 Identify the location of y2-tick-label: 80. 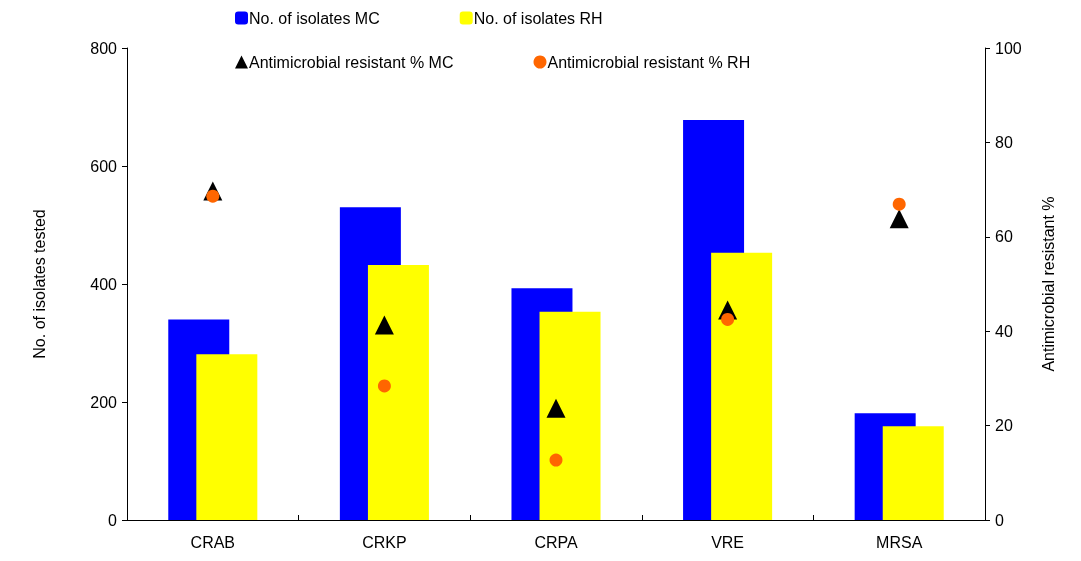
(1004, 142).